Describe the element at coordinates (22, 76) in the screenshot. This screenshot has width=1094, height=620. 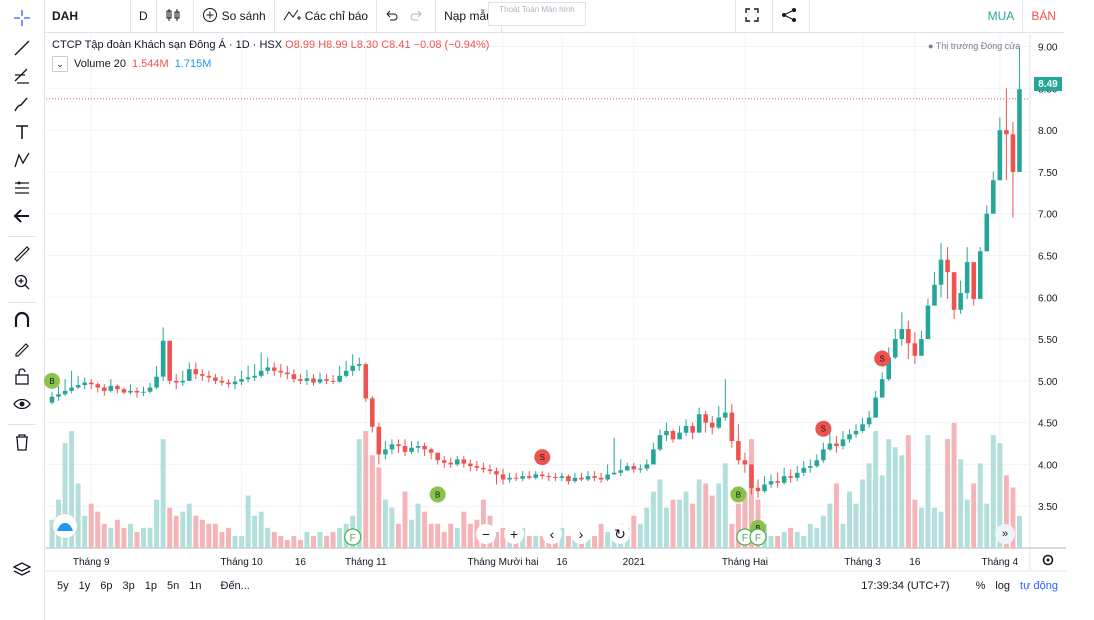
I see `fib-tool-icon` at that location.